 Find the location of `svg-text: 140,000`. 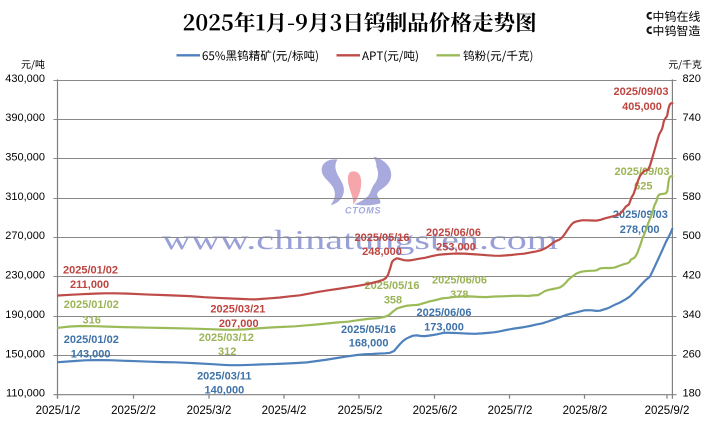

svg-text: 140,000 is located at coordinates (225, 391).